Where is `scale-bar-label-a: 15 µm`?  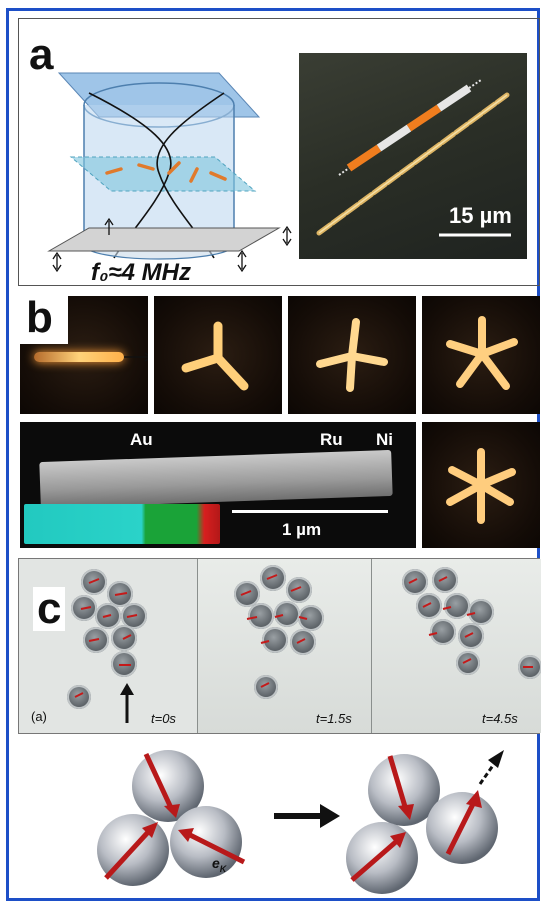 scale-bar-label-a: 15 µm is located at coordinates (480, 215).